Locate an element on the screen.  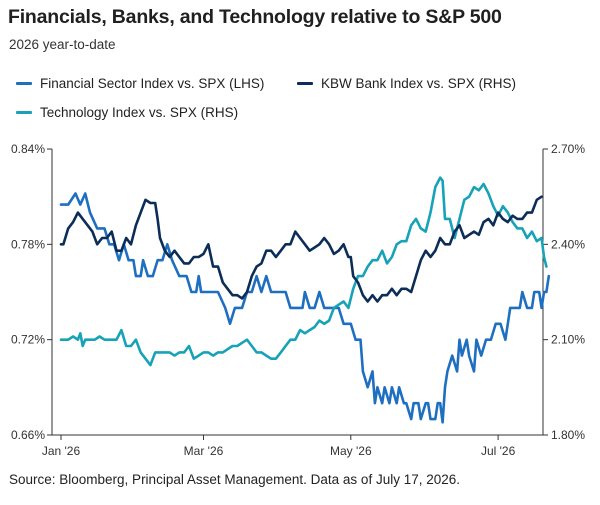
chart-subtitle: 2026 year-to-date is located at coordinates (62, 44).